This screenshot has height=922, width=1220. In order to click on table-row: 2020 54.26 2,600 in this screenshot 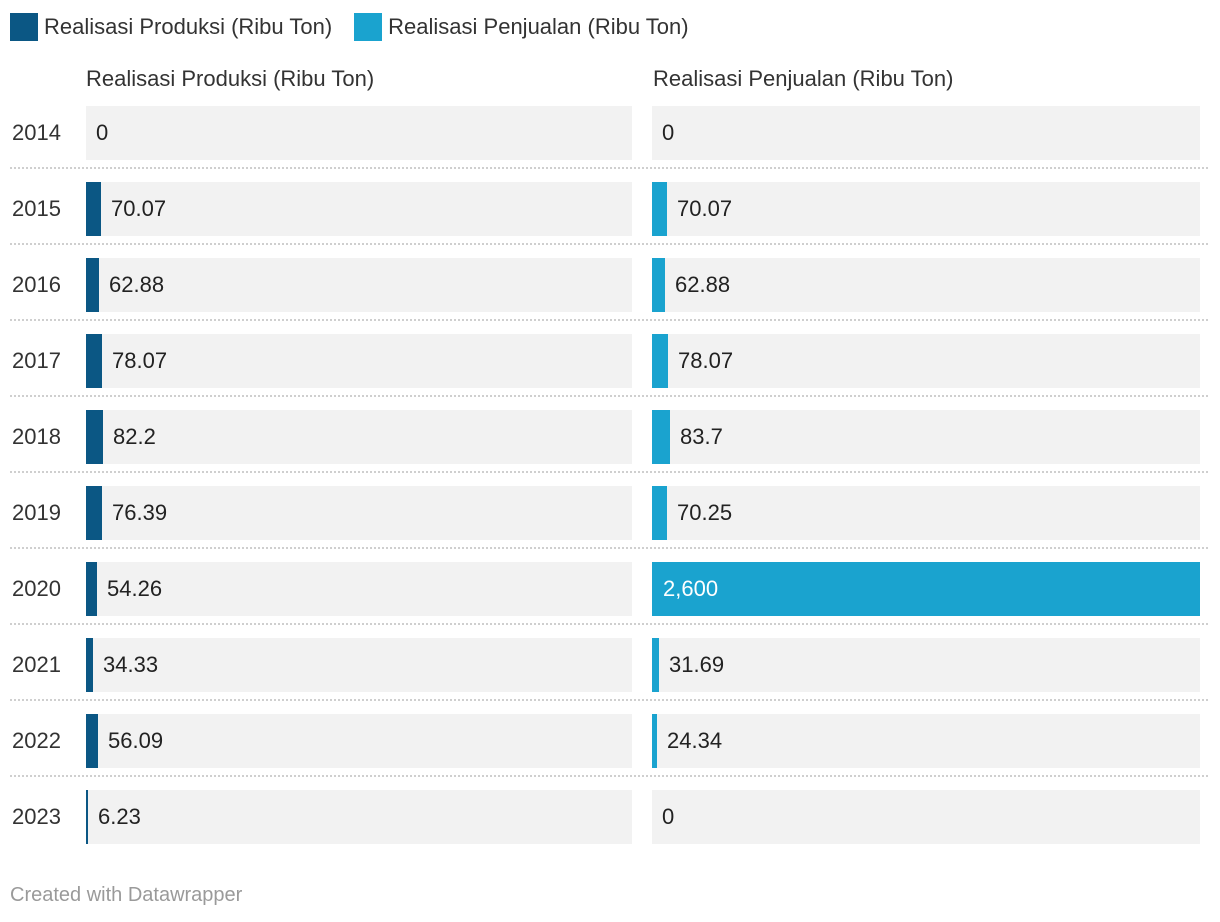, I will do `click(610, 585)`.